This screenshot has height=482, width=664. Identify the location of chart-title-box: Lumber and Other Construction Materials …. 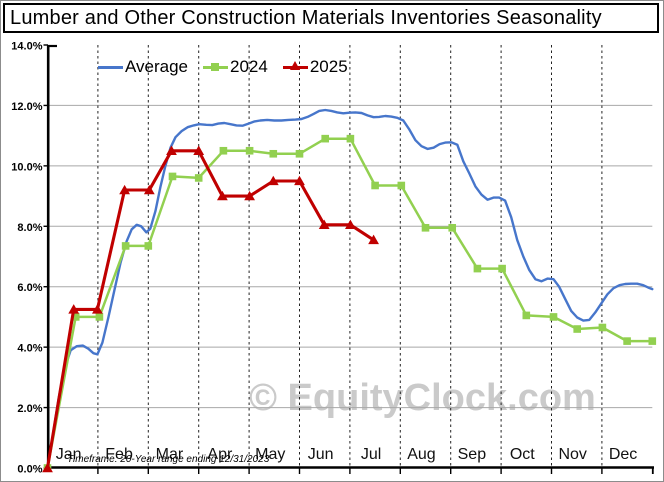
(331, 18).